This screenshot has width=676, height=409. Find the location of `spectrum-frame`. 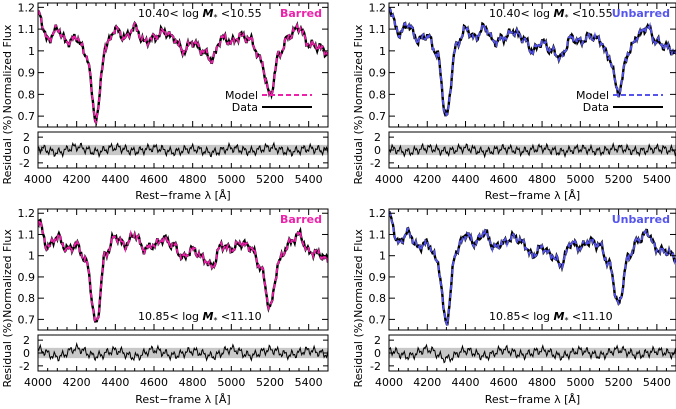

spectrum-frame is located at coordinates (532, 65).